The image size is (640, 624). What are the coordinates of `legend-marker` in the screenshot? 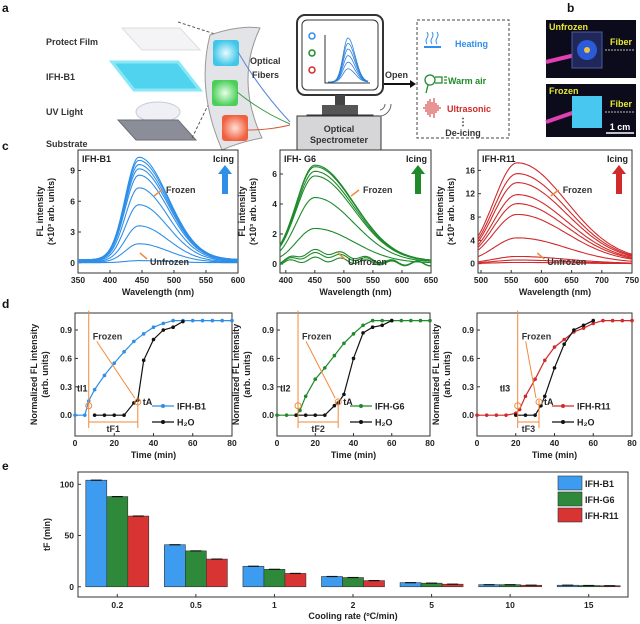 It's located at (563, 422).